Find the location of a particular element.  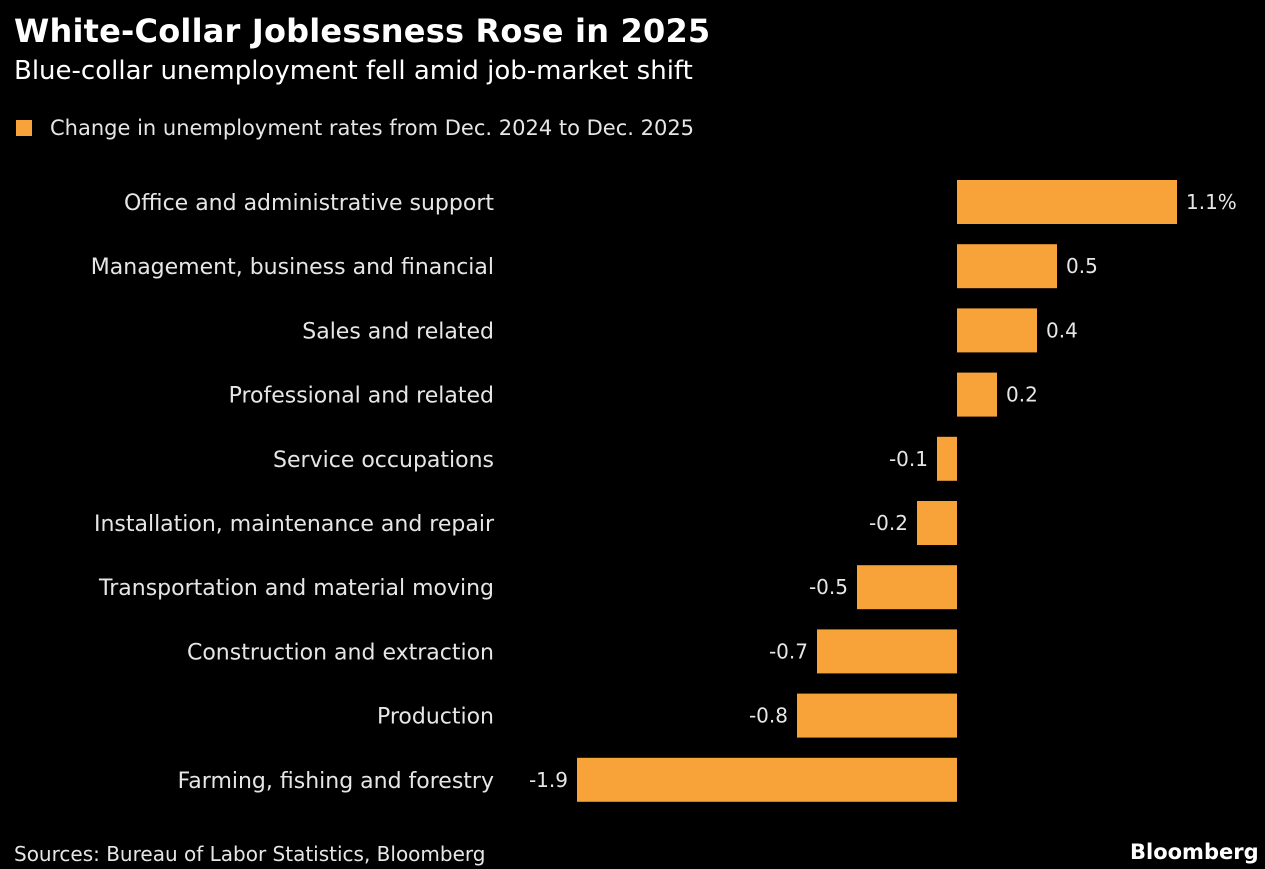

category-label: Sales and related is located at coordinates (398, 331).